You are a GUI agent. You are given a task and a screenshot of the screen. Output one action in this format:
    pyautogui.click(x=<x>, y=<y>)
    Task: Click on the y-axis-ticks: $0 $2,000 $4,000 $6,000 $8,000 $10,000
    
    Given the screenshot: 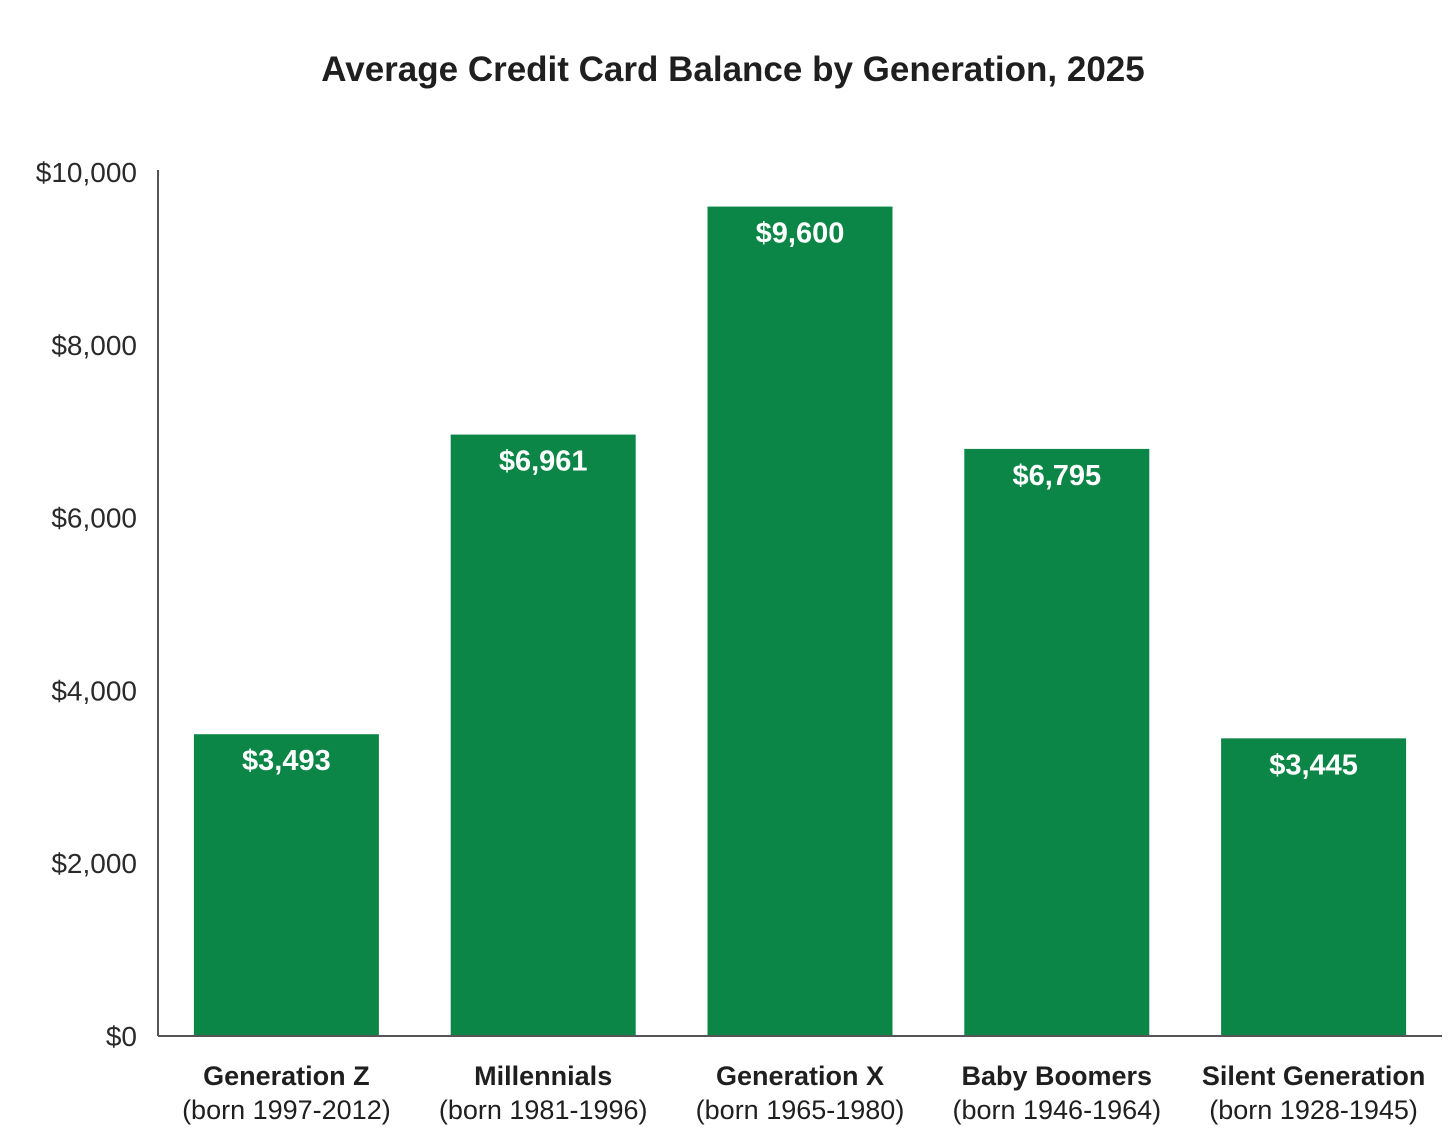 What is the action you would take?
    pyautogui.click(x=86, y=604)
    